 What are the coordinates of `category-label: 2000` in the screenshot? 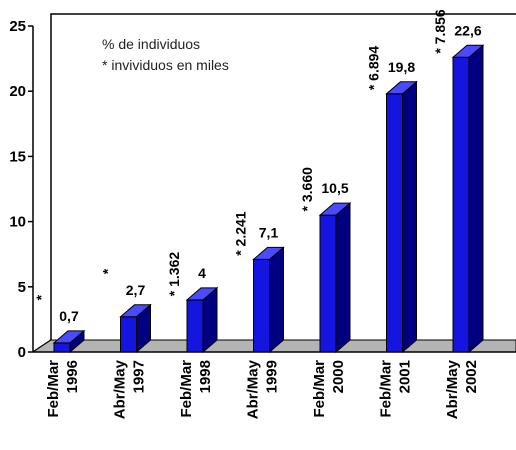 It's located at (338, 376).